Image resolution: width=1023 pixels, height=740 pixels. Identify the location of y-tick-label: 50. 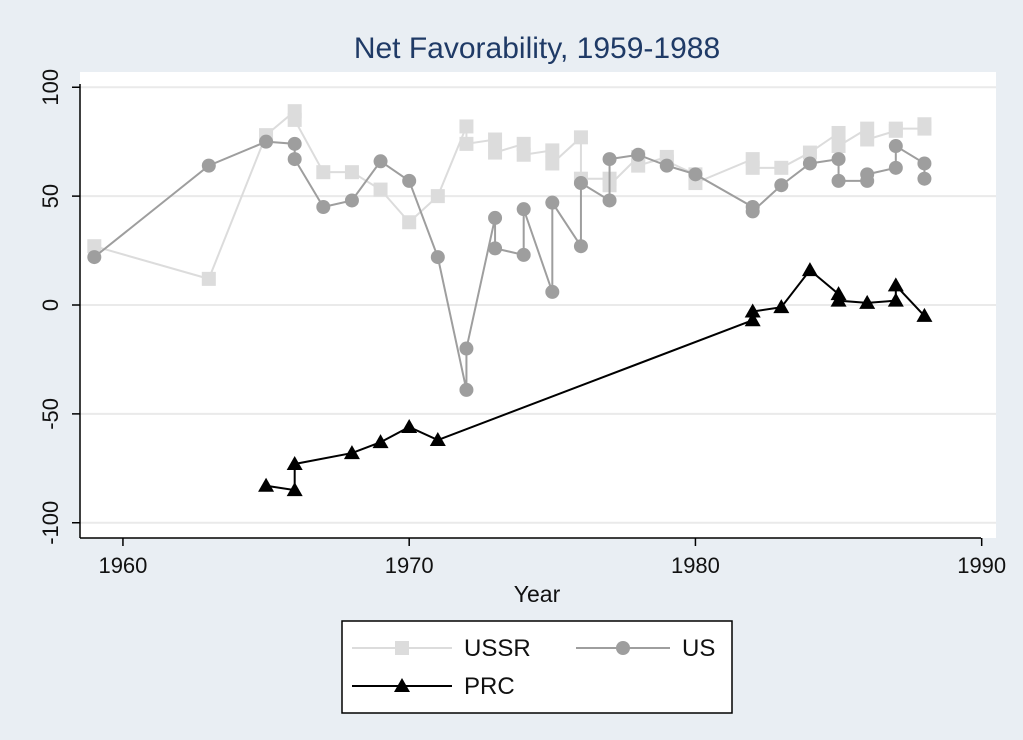
(50, 196).